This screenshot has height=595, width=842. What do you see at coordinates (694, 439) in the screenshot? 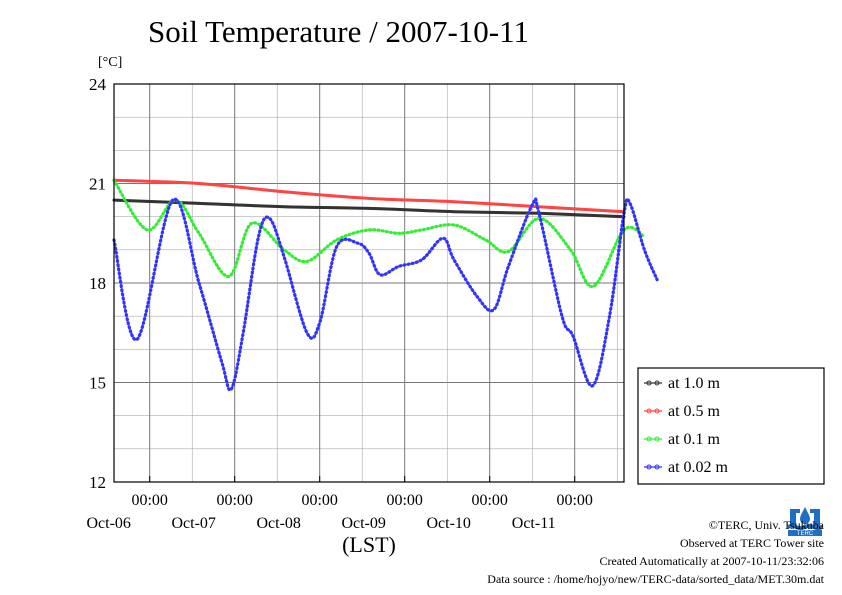
I see `legend-label: at 0.1 m` at bounding box center [694, 439].